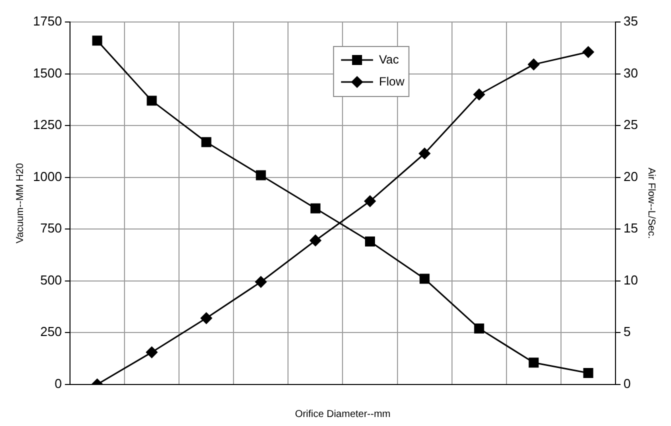  What do you see at coordinates (47, 72) in the screenshot?
I see `y-tick-label: 1500` at bounding box center [47, 72].